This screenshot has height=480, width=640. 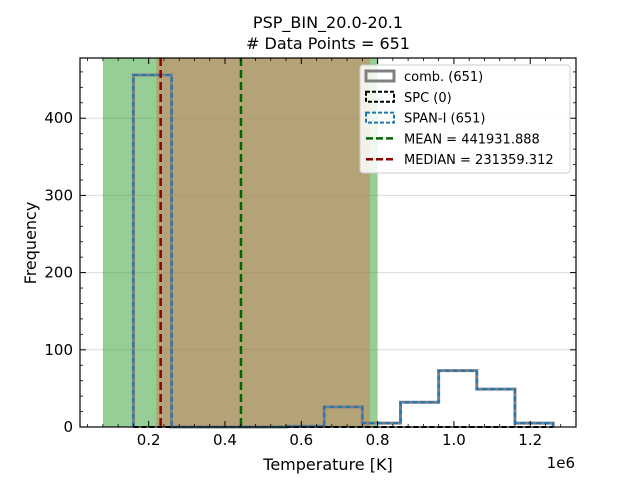 I want to click on y-tick-label-300: 300, so click(x=58, y=195).